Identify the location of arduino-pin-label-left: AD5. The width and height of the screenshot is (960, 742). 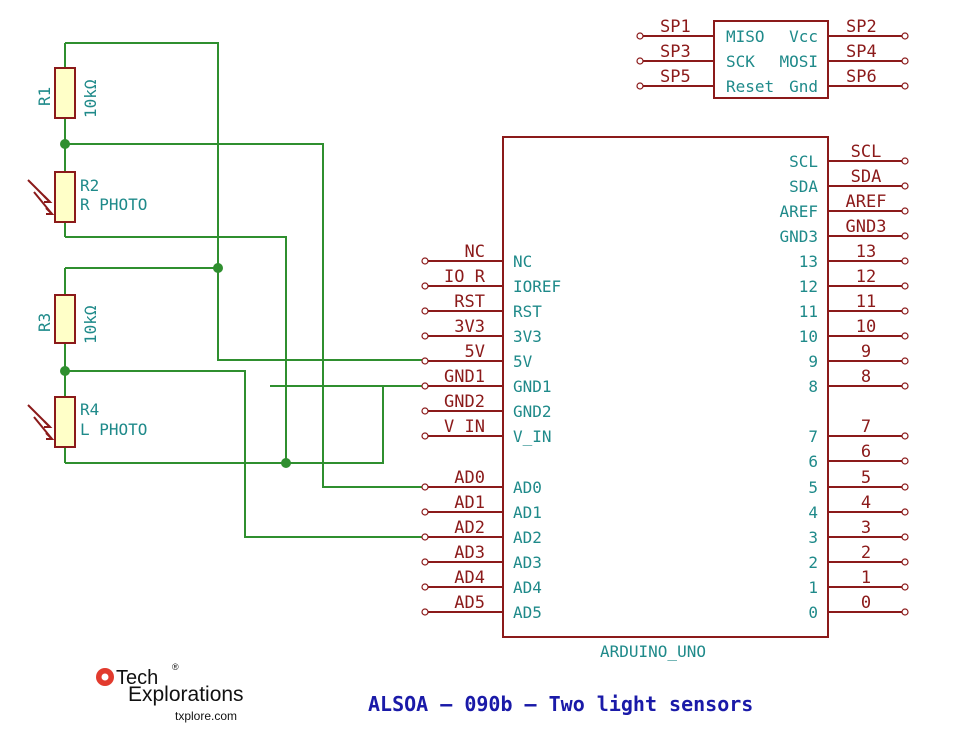
(527, 612).